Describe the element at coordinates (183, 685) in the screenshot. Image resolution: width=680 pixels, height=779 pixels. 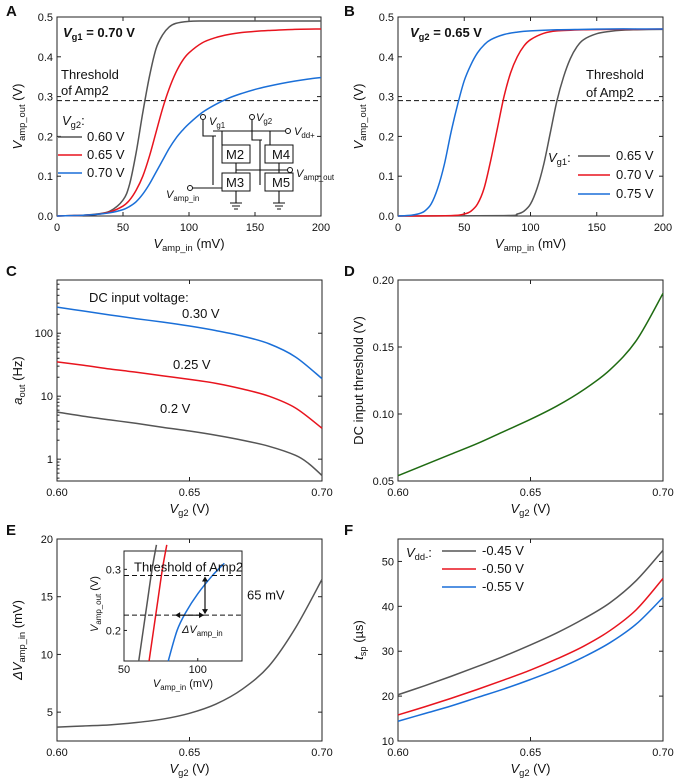
I see `panel-e-inset-xlabel: Vamp_in (mV)` at that location.